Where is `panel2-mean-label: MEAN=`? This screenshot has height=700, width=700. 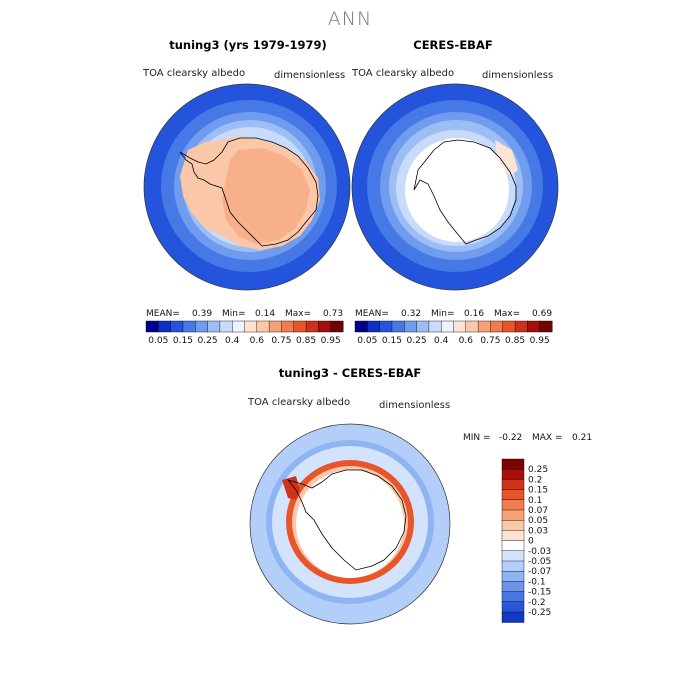
panel2-mean-label: MEAN= is located at coordinates (372, 314).